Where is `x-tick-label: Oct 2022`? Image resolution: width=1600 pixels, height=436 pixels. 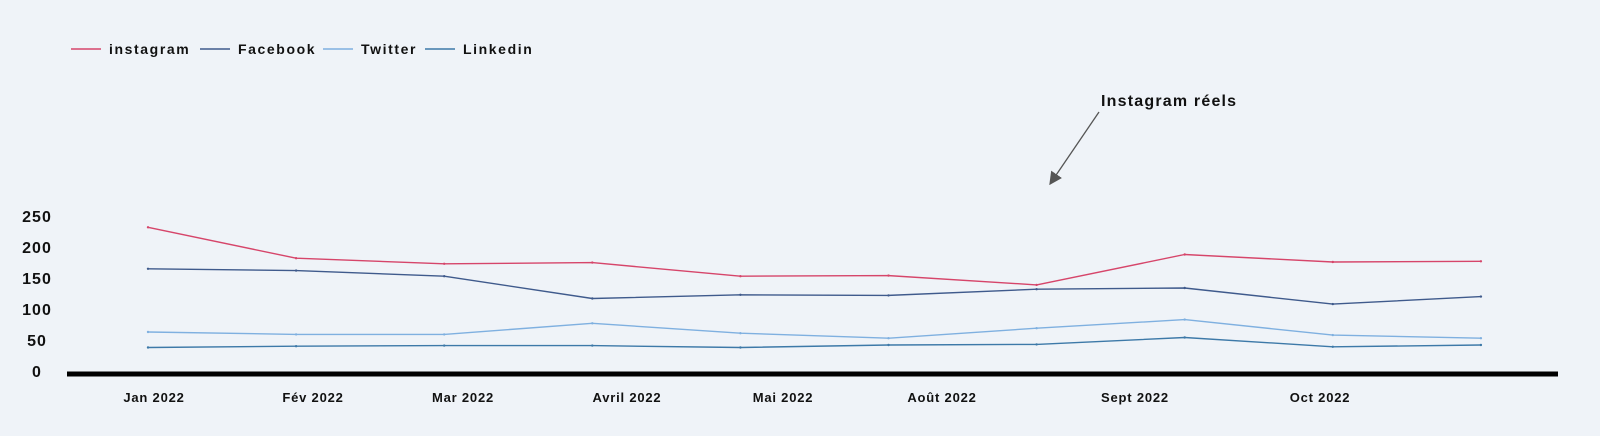
x-tick-label: Oct 2022 is located at coordinates (1320, 397).